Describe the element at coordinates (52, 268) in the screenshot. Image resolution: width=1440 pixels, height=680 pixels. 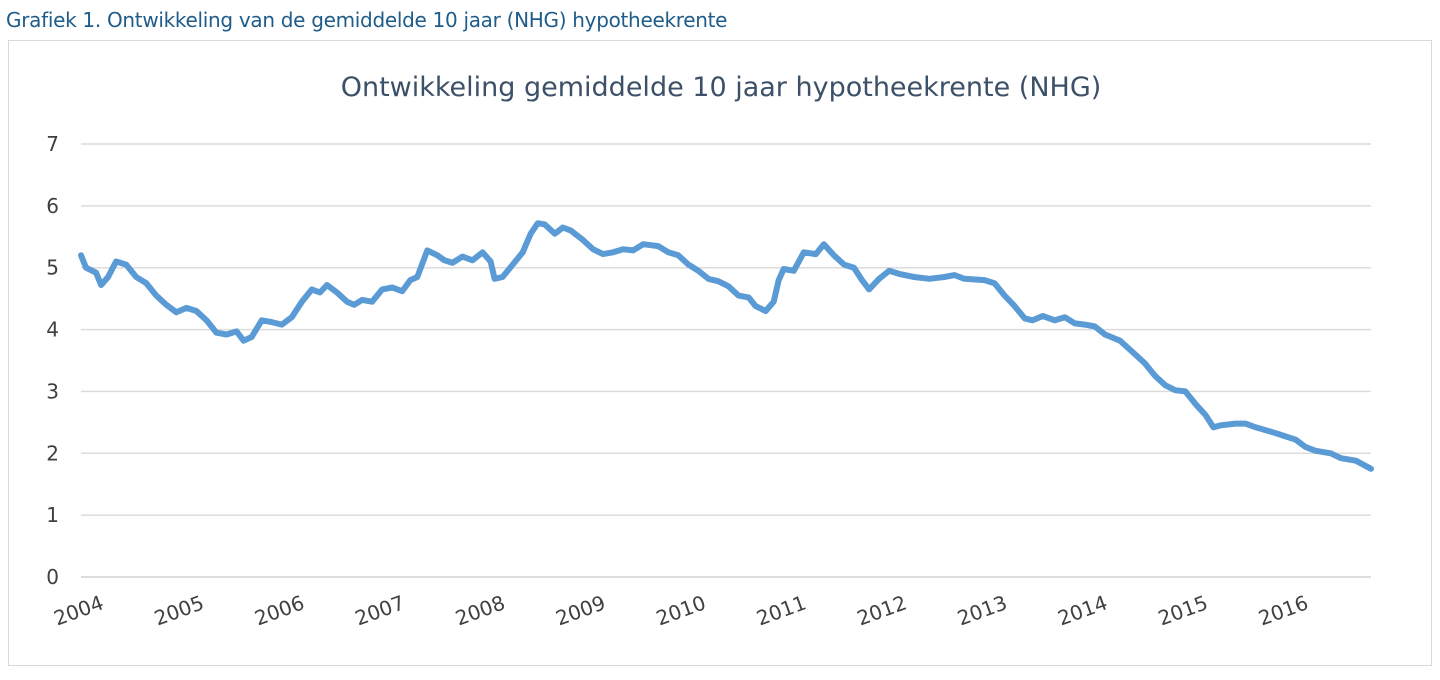
I see `y-tick-label: 5` at that location.